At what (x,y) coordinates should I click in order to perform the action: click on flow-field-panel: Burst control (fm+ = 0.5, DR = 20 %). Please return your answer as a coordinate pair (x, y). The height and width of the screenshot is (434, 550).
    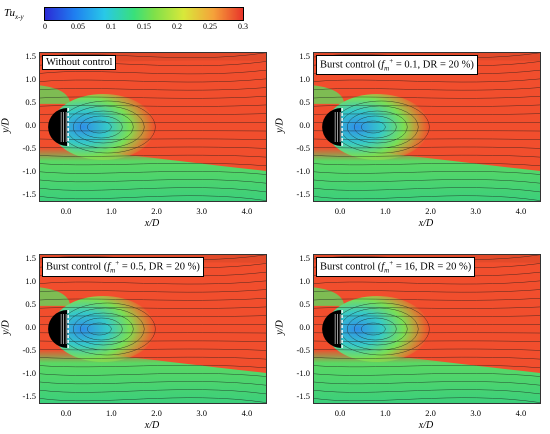
    Looking at the image, I should click on (153, 329).